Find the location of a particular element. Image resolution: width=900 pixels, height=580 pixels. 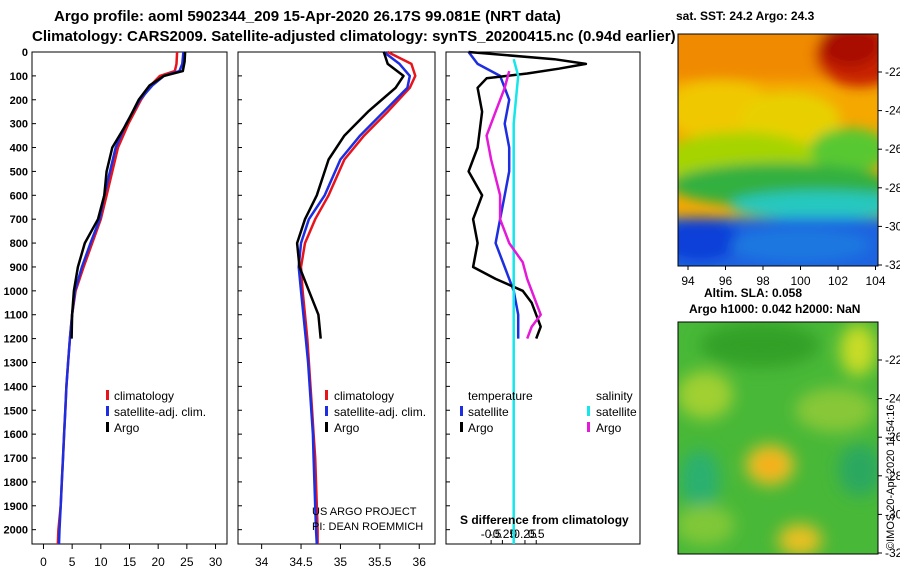

series-line-argo-temperature is located at coordinates (527, 195).